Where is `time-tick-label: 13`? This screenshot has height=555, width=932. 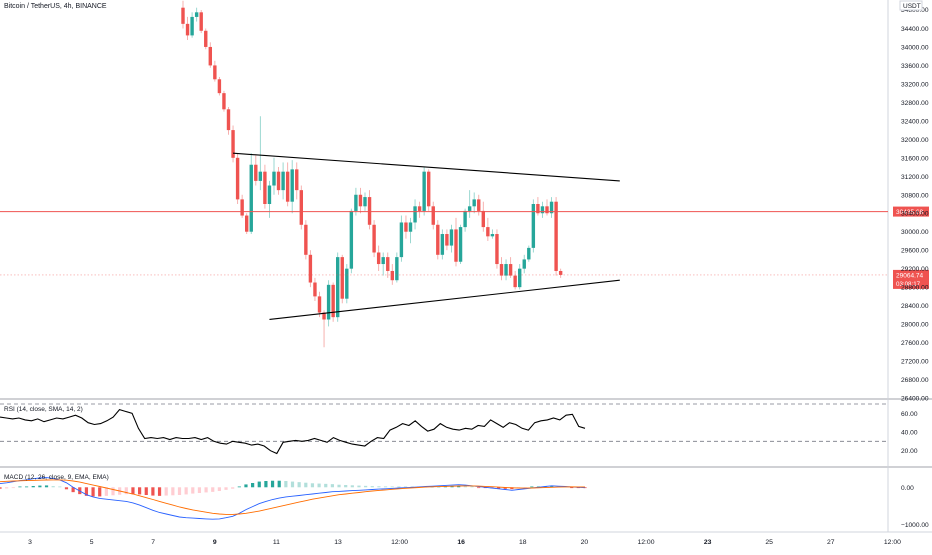 time-tick-label: 13 is located at coordinates (338, 542).